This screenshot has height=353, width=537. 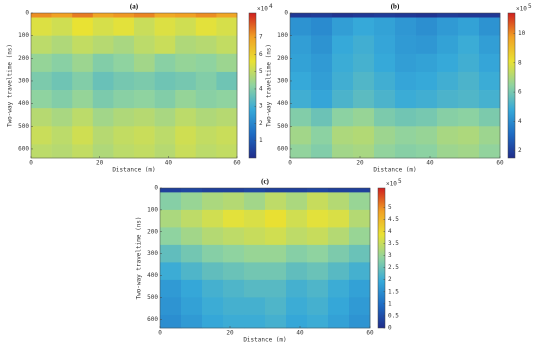 I want to click on y-tick-label: 600, so click(x=282, y=148).